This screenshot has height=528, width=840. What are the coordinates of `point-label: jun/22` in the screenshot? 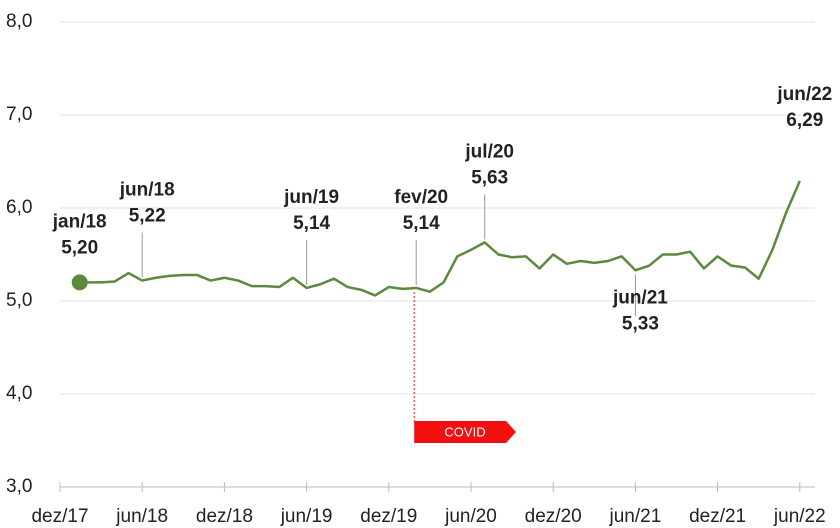 It's located at (804, 94).